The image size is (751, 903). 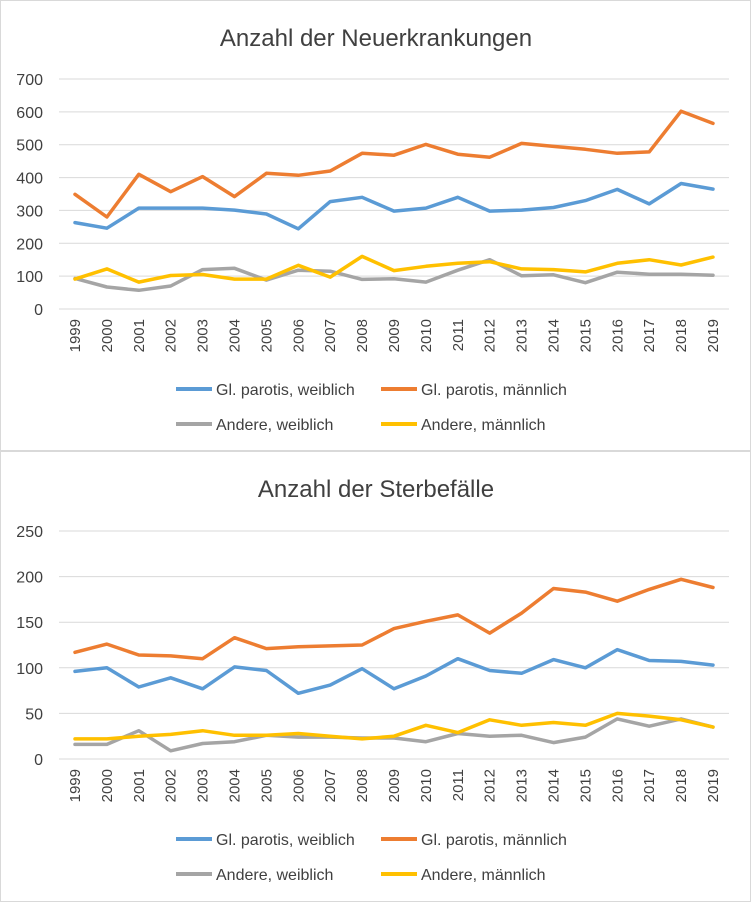 What do you see at coordinates (330, 335) in the screenshot?
I see `x-tick-label: 2007` at bounding box center [330, 335].